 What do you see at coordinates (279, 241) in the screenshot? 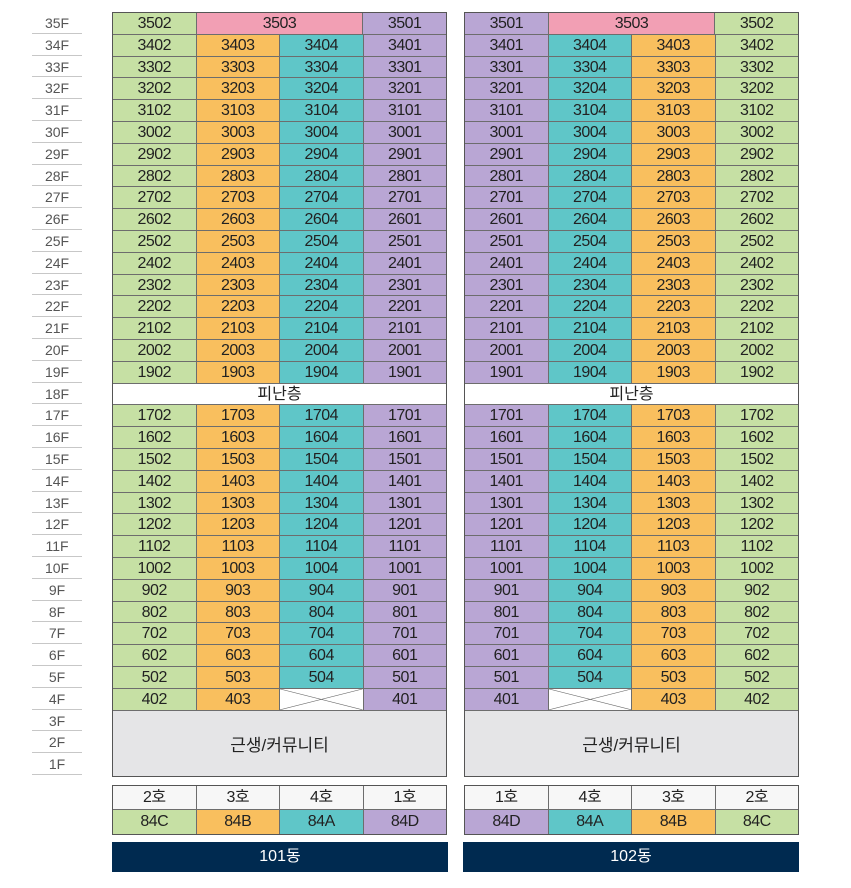
I see `floor-row: 2502 2503 2504 2501` at bounding box center [279, 241].